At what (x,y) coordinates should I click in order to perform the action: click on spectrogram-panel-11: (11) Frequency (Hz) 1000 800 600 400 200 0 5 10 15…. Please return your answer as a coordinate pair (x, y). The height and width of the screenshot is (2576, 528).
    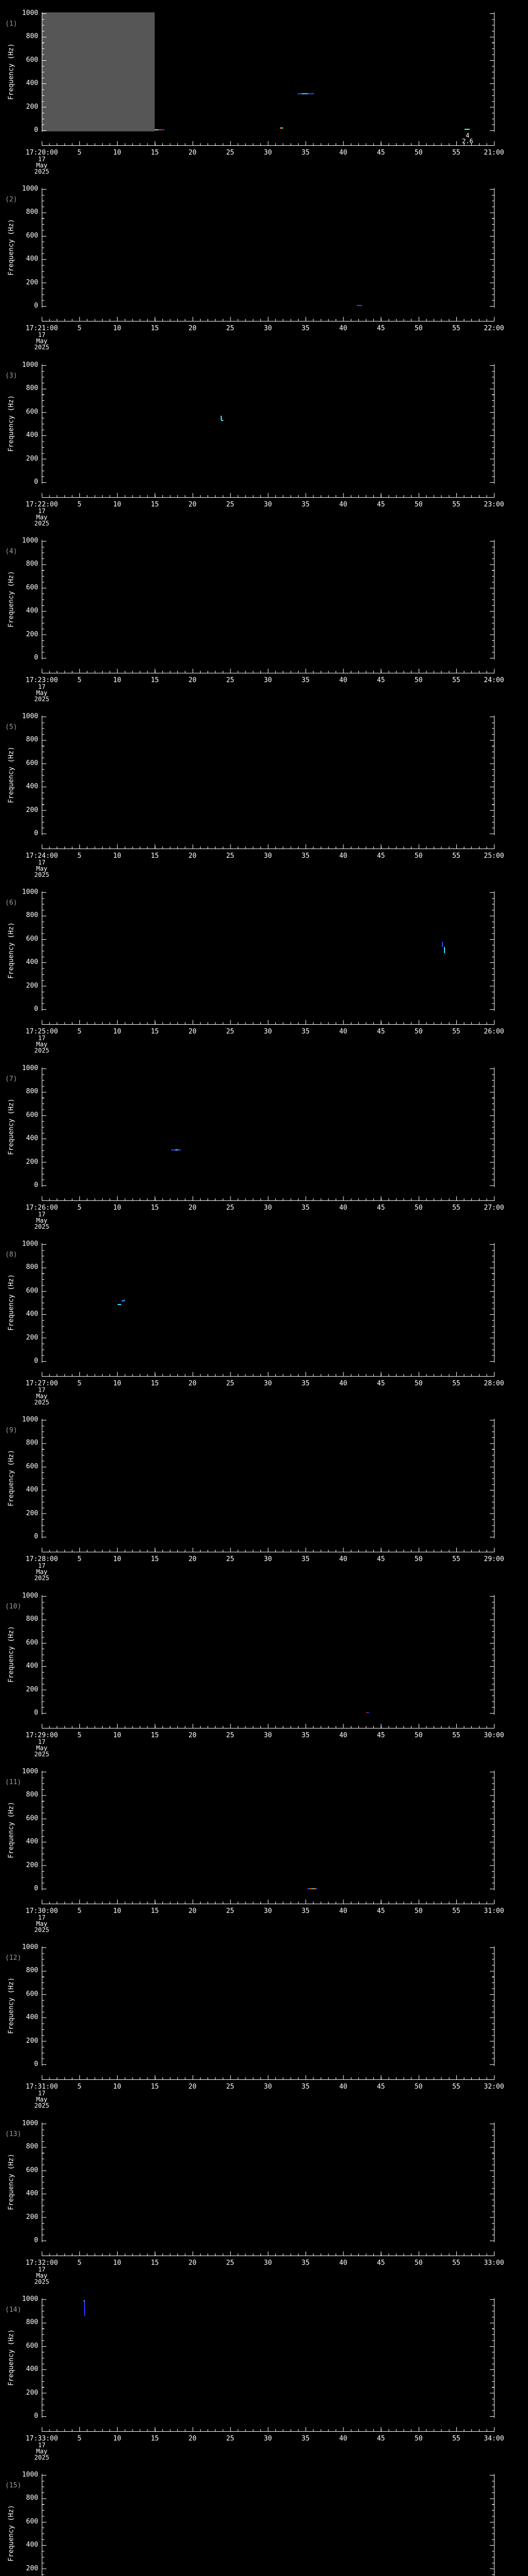
    Looking at the image, I should click on (264, 1846).